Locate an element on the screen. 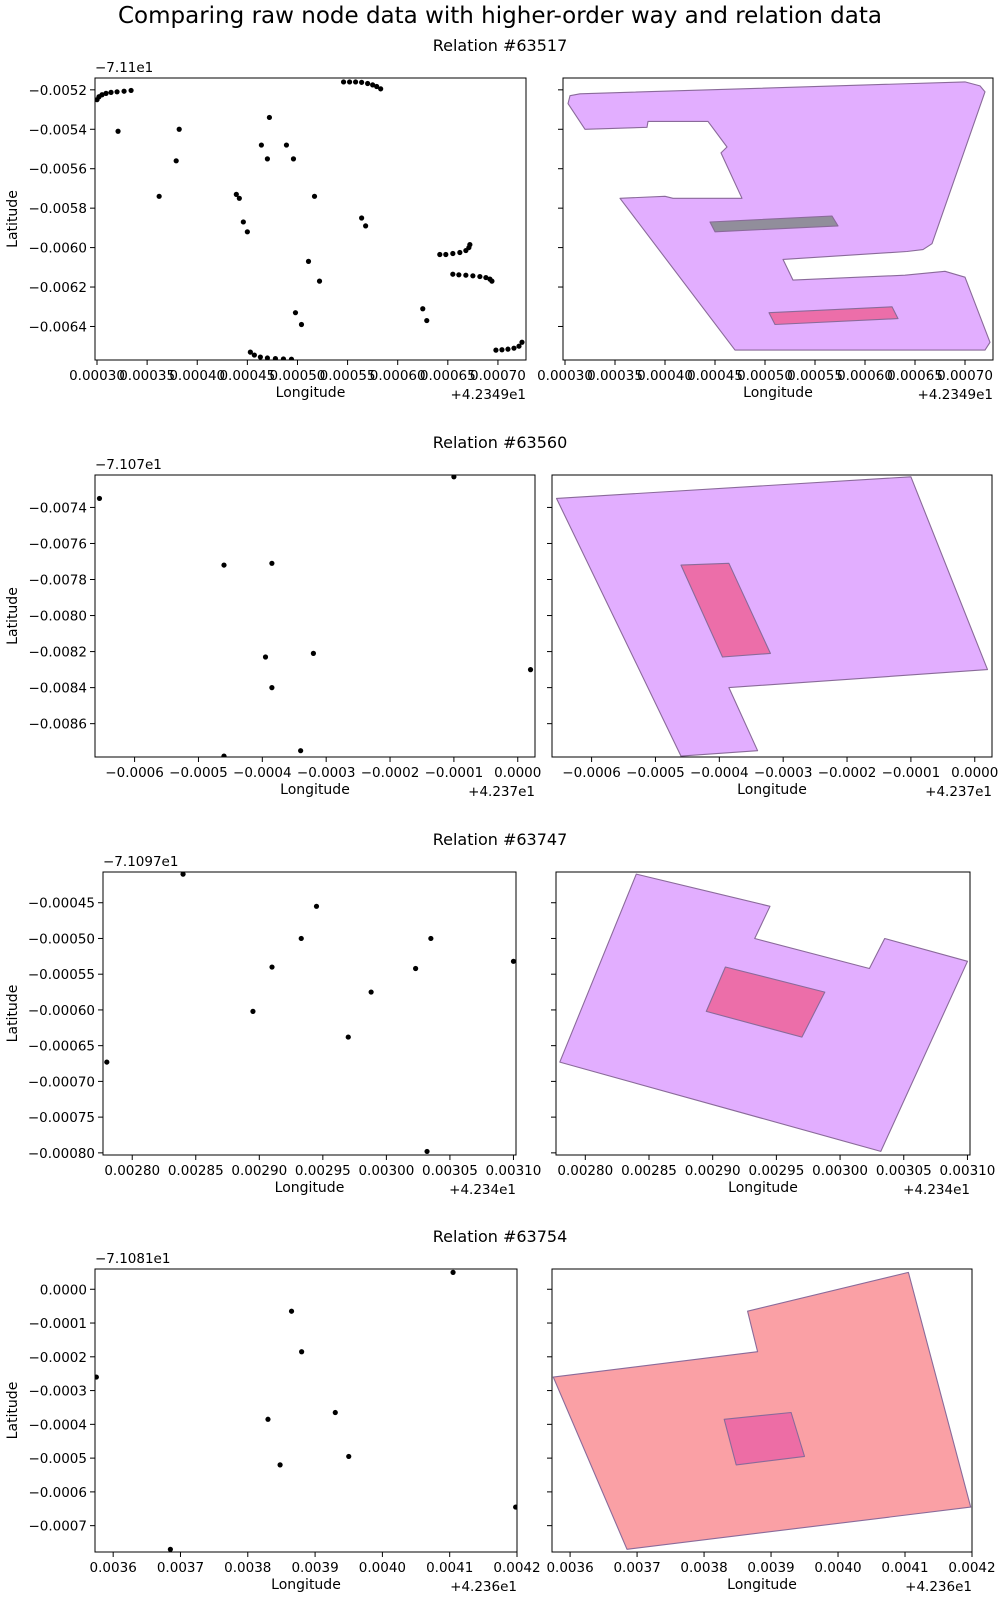  y-tick-label: −0.00045 is located at coordinates (61, 904).